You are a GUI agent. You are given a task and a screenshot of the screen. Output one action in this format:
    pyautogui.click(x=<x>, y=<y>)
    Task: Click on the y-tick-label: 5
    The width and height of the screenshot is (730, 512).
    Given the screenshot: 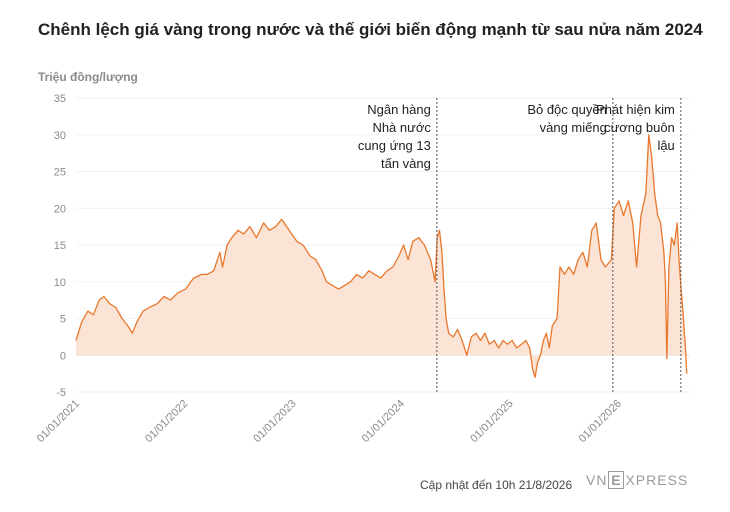 What is the action you would take?
    pyautogui.click(x=63, y=320)
    